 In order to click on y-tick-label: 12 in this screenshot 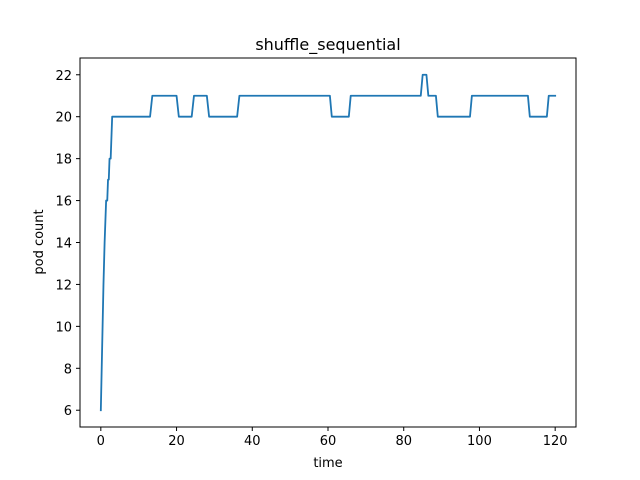, I will do `click(63, 285)`.